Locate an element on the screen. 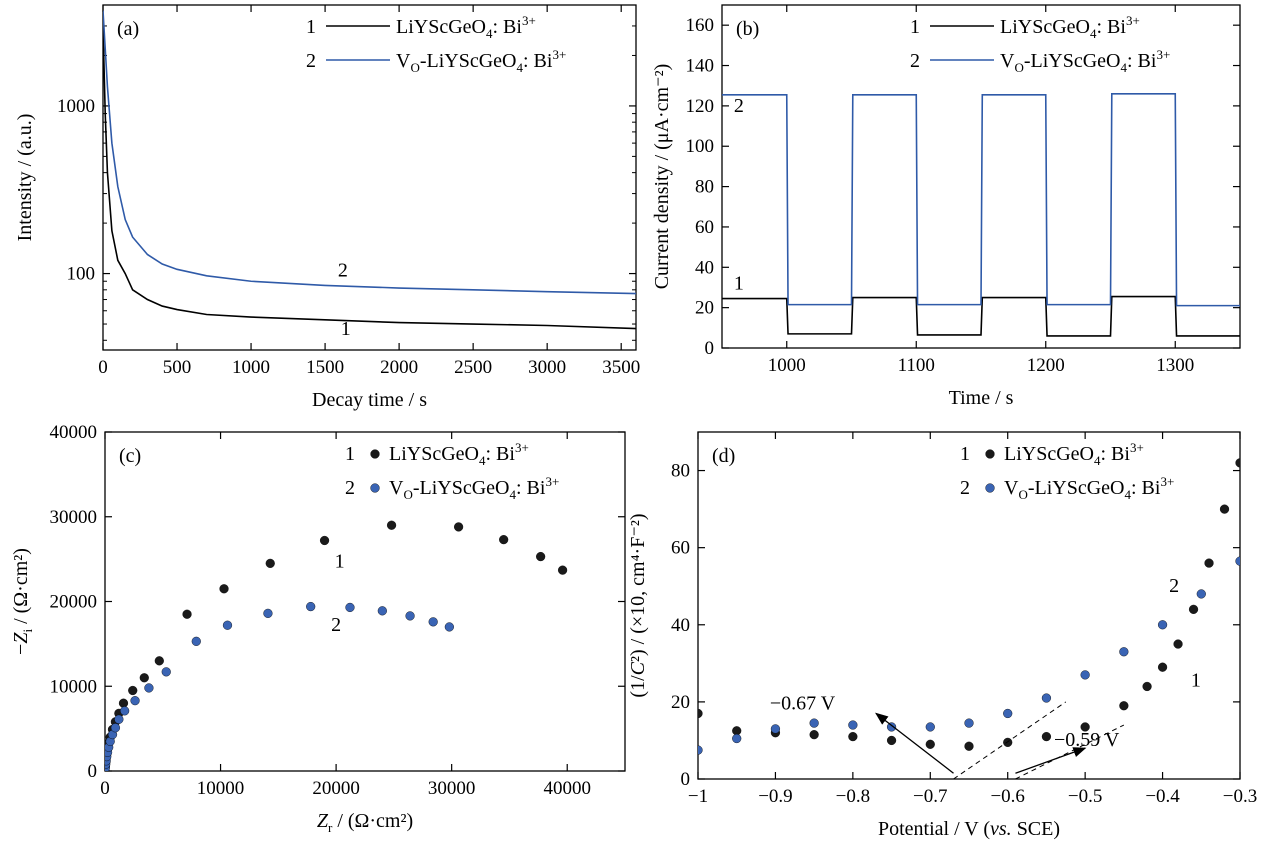 The height and width of the screenshot is (843, 1268). x-tick-label: 1200 is located at coordinates (1046, 365).